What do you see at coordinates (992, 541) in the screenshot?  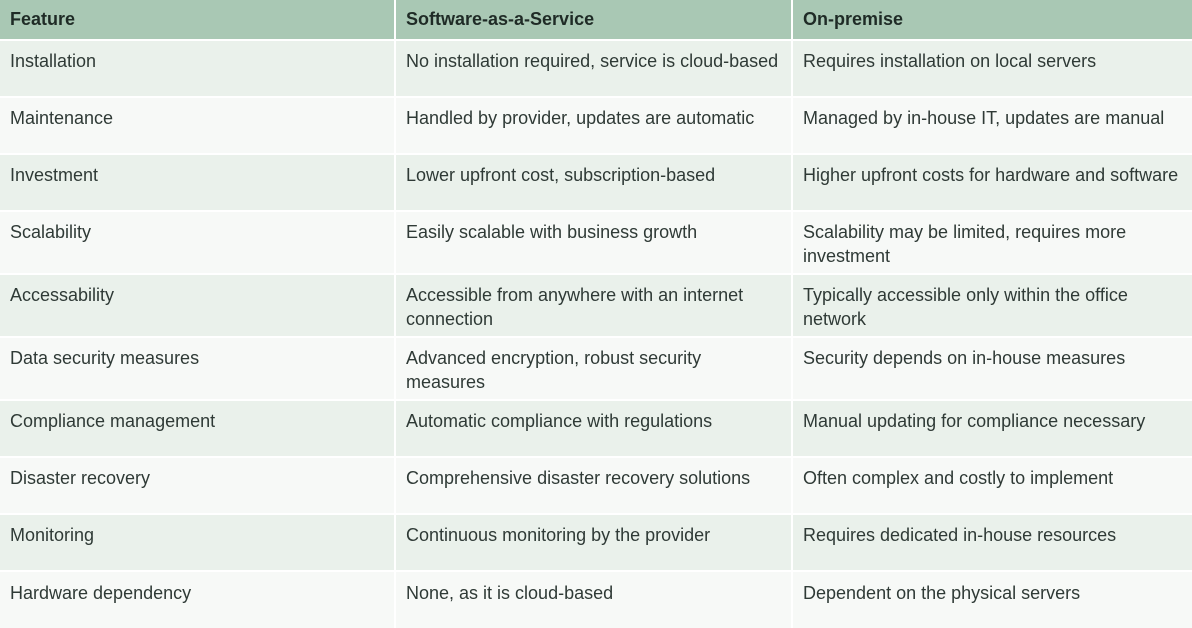 I see `on-premise-cell: Requires dedicated in-house resources` at bounding box center [992, 541].